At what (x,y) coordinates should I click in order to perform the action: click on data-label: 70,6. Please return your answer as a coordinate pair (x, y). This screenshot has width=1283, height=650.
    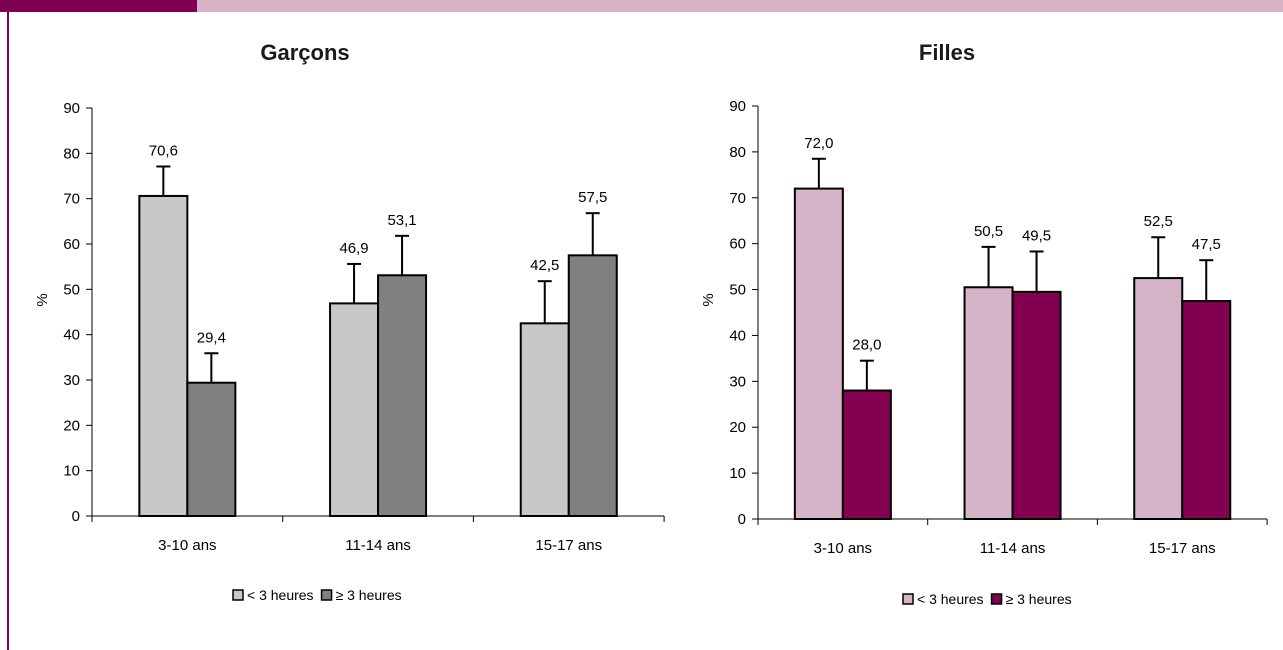
    Looking at the image, I should click on (163, 150).